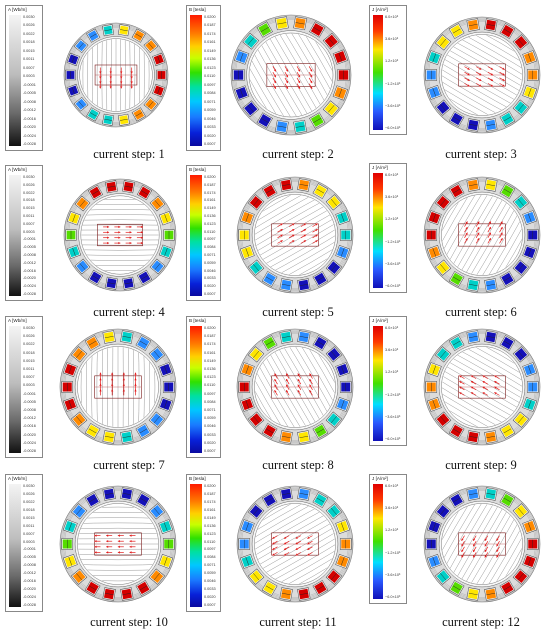 The width and height of the screenshot is (550, 637). What do you see at coordinates (380, 9) in the screenshot?
I see `legend-title: J [A/m²]` at bounding box center [380, 9].